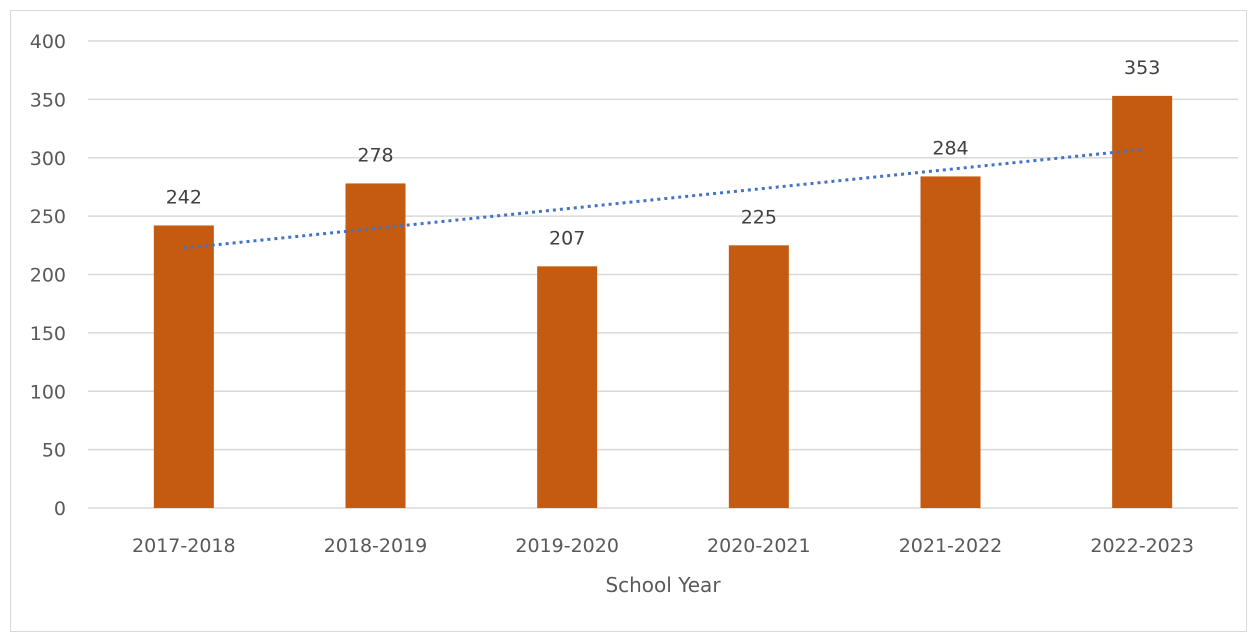 The image size is (1249, 634). Describe the element at coordinates (375, 345) in the screenshot. I see `bar-2018-2019` at that location.